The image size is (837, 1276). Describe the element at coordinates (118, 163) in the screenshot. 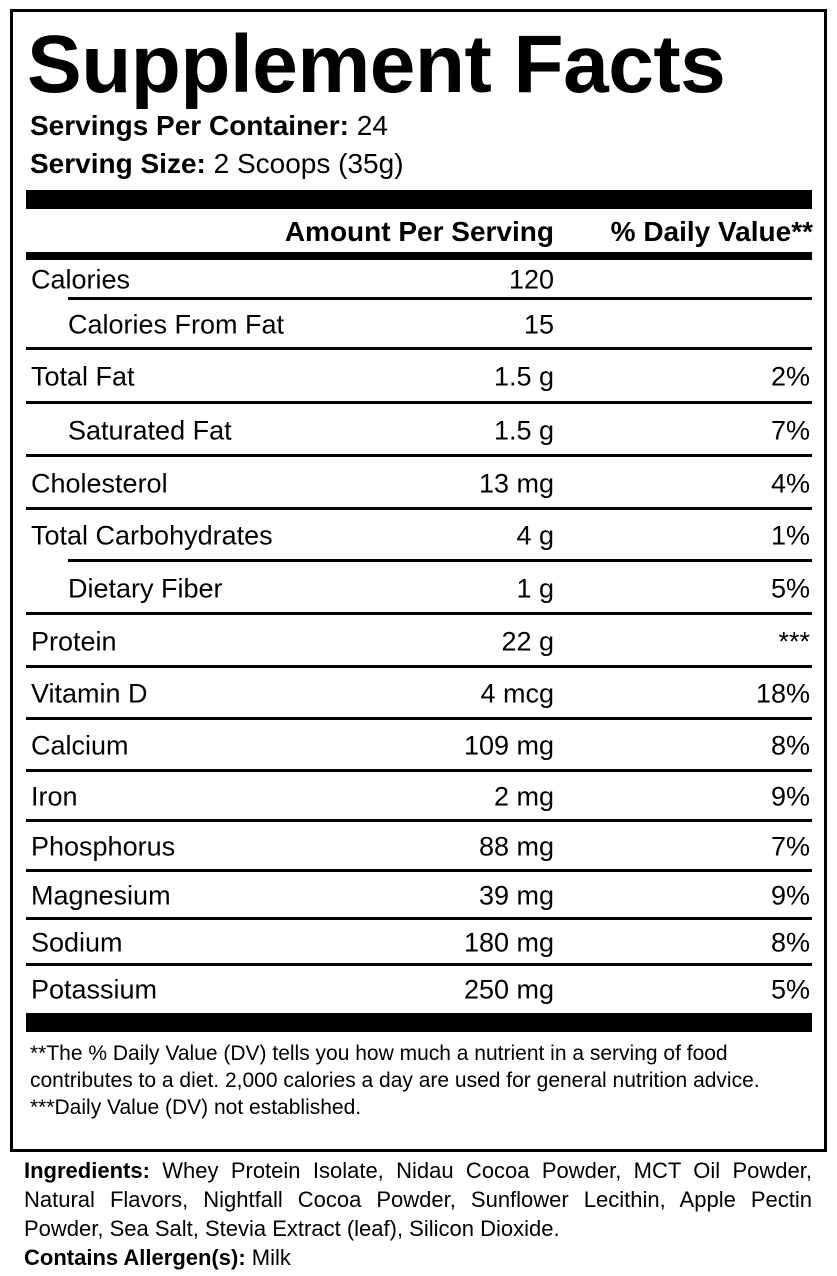

I see `serving-size-label: Serving Size:` at that location.